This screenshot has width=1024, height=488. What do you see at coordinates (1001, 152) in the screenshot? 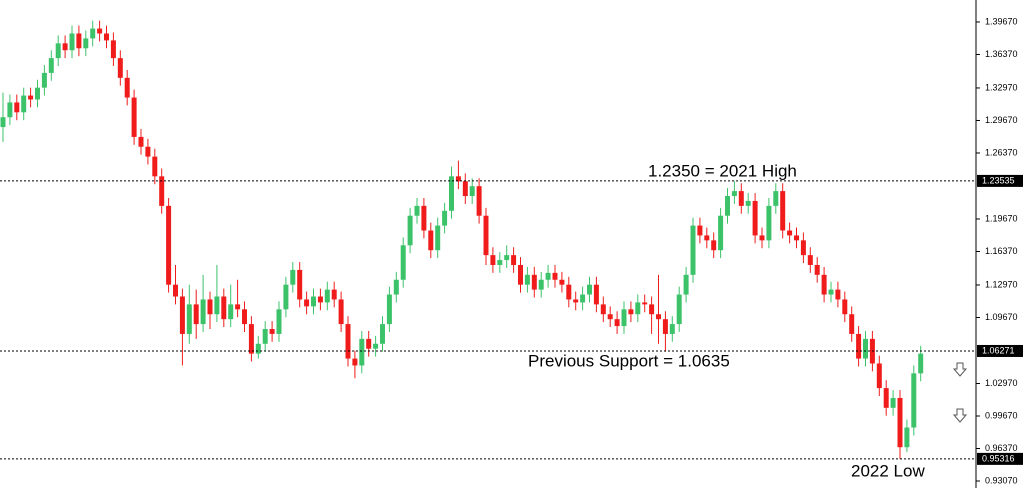
I see `y-tick-label: 1.26370` at bounding box center [1001, 152].